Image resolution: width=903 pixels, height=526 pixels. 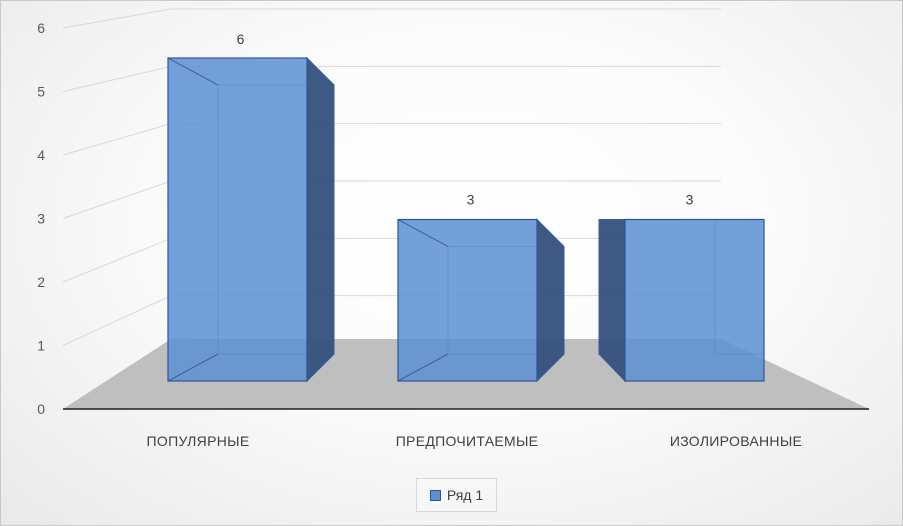 I want to click on data-label: 6, so click(x=241, y=39).